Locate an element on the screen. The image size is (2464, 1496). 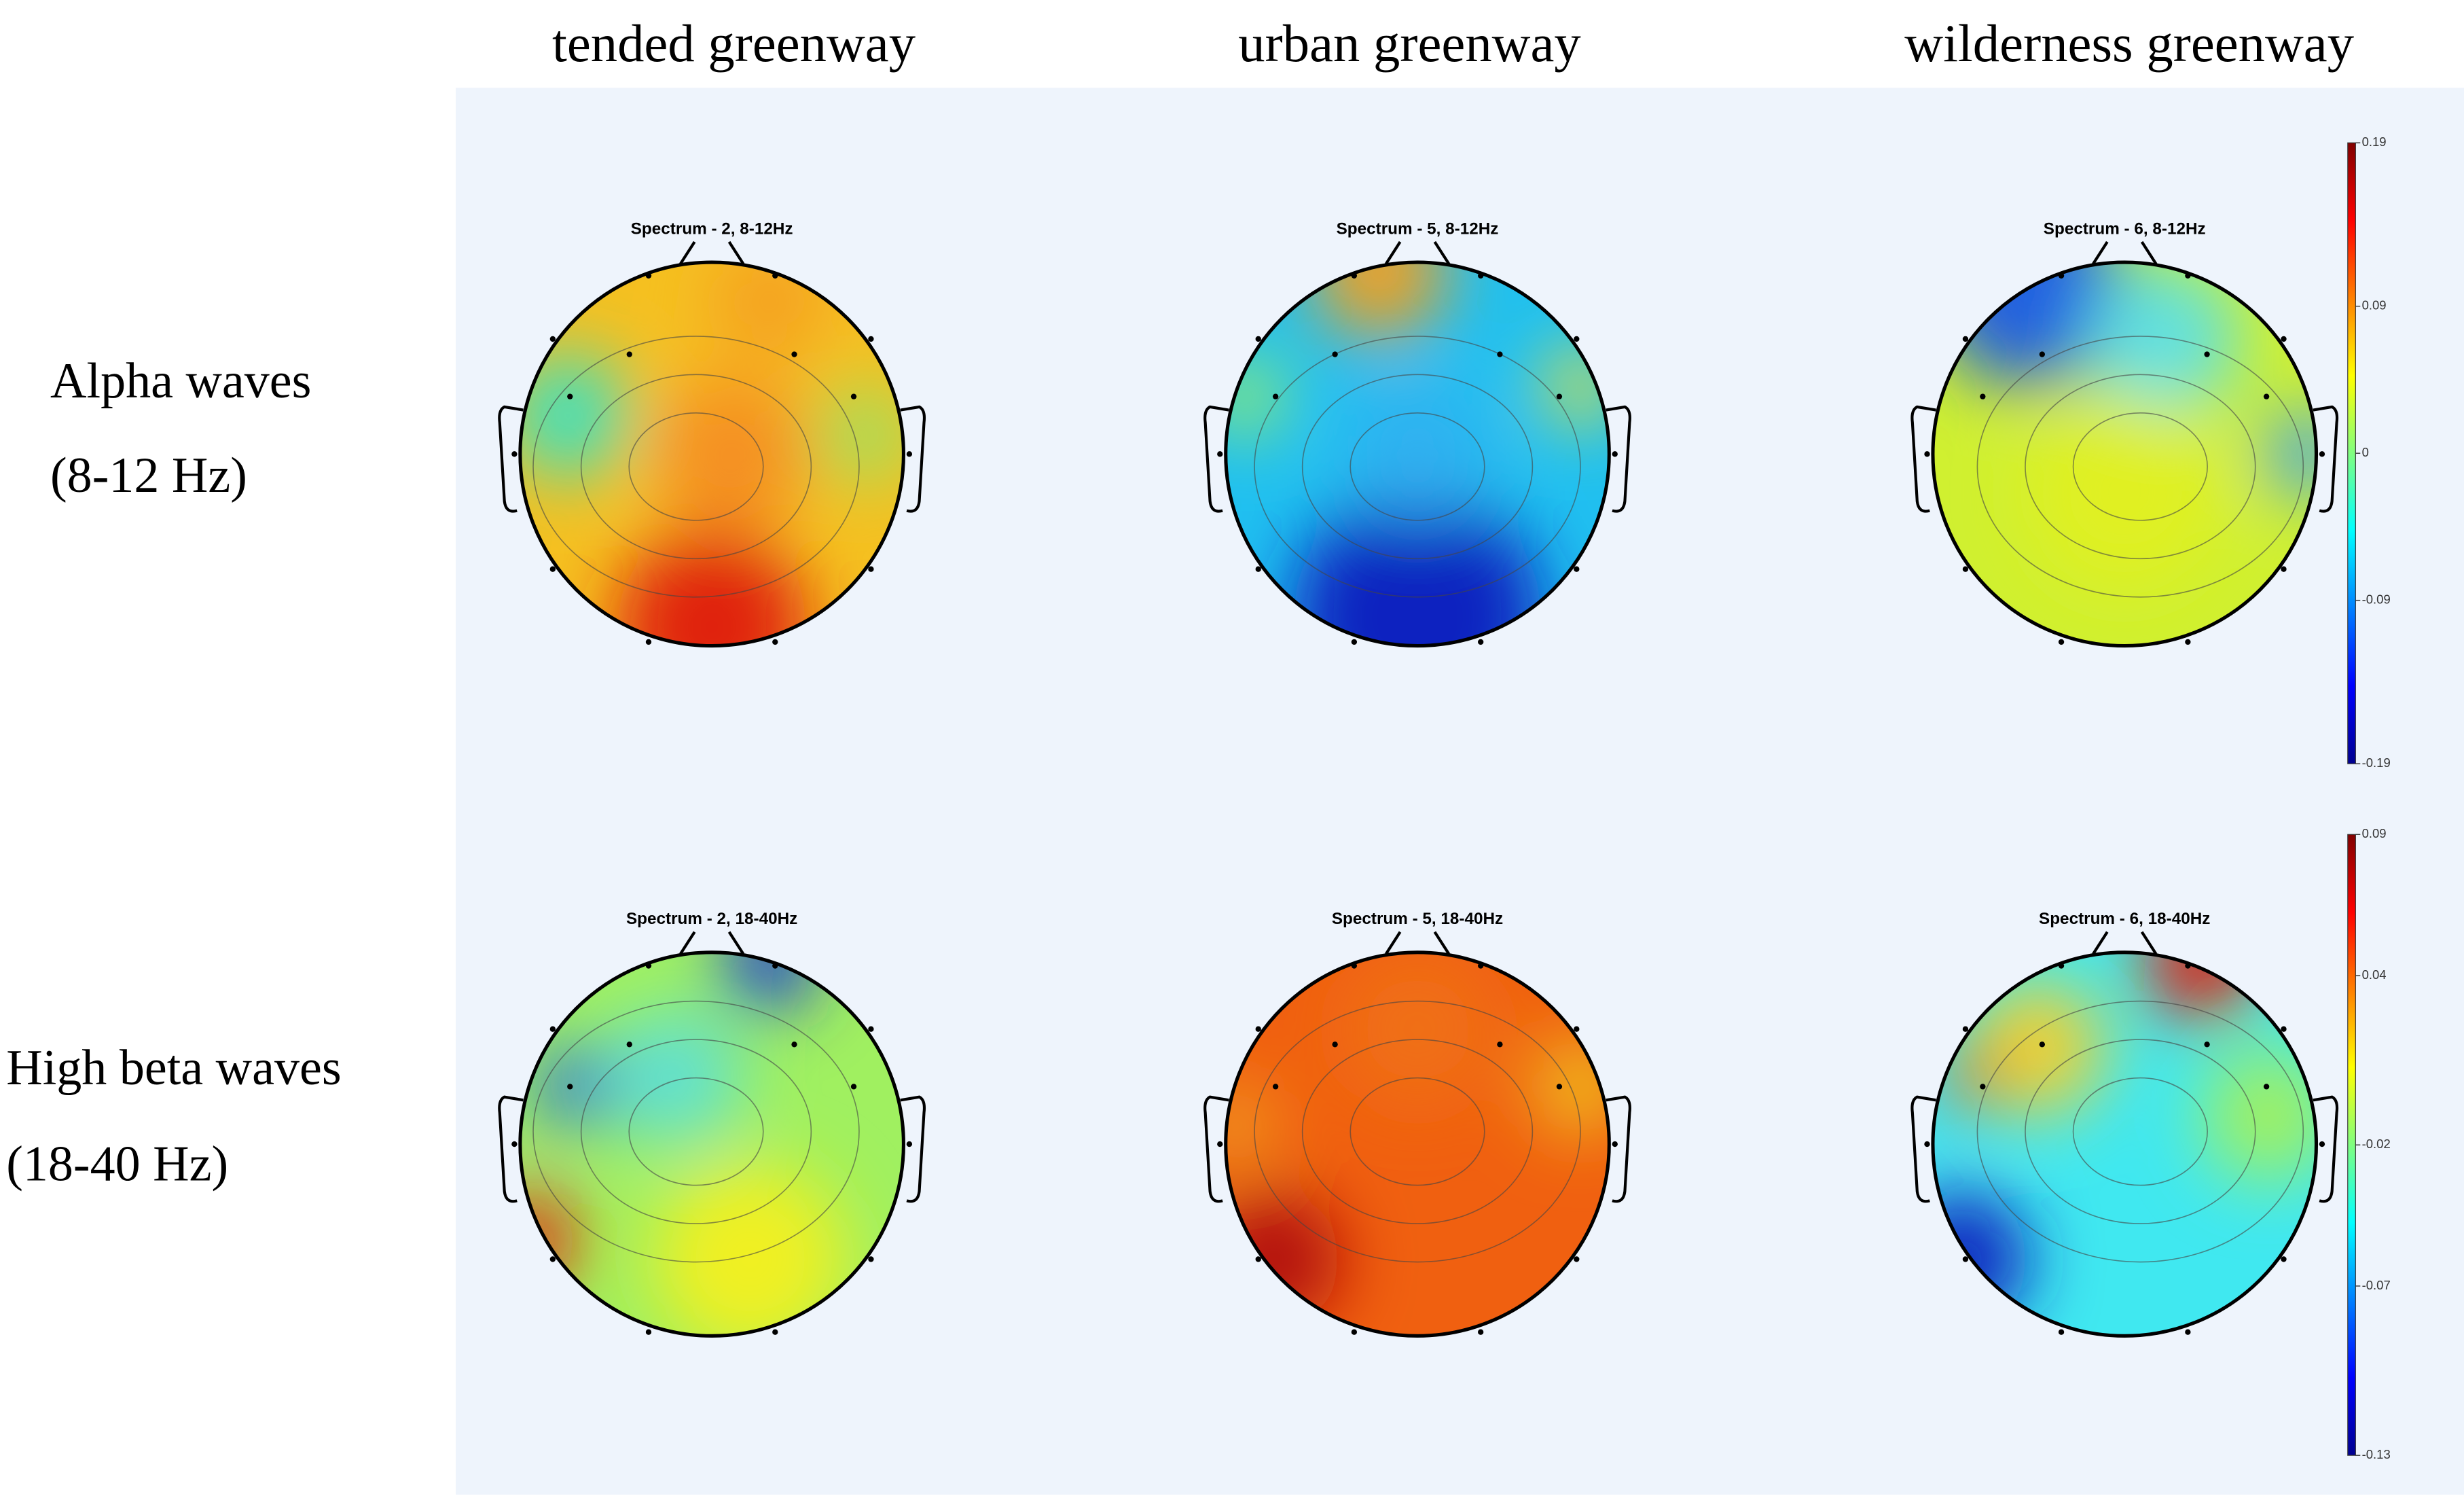
colorbar-tick-label: 0.09 is located at coordinates (2374, 305).